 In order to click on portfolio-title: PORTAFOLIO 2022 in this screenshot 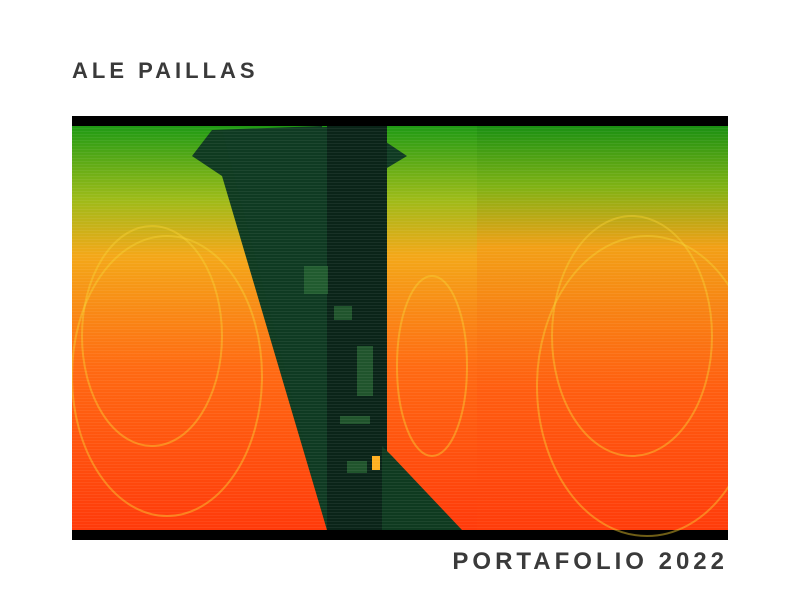, I will do `click(590, 561)`.